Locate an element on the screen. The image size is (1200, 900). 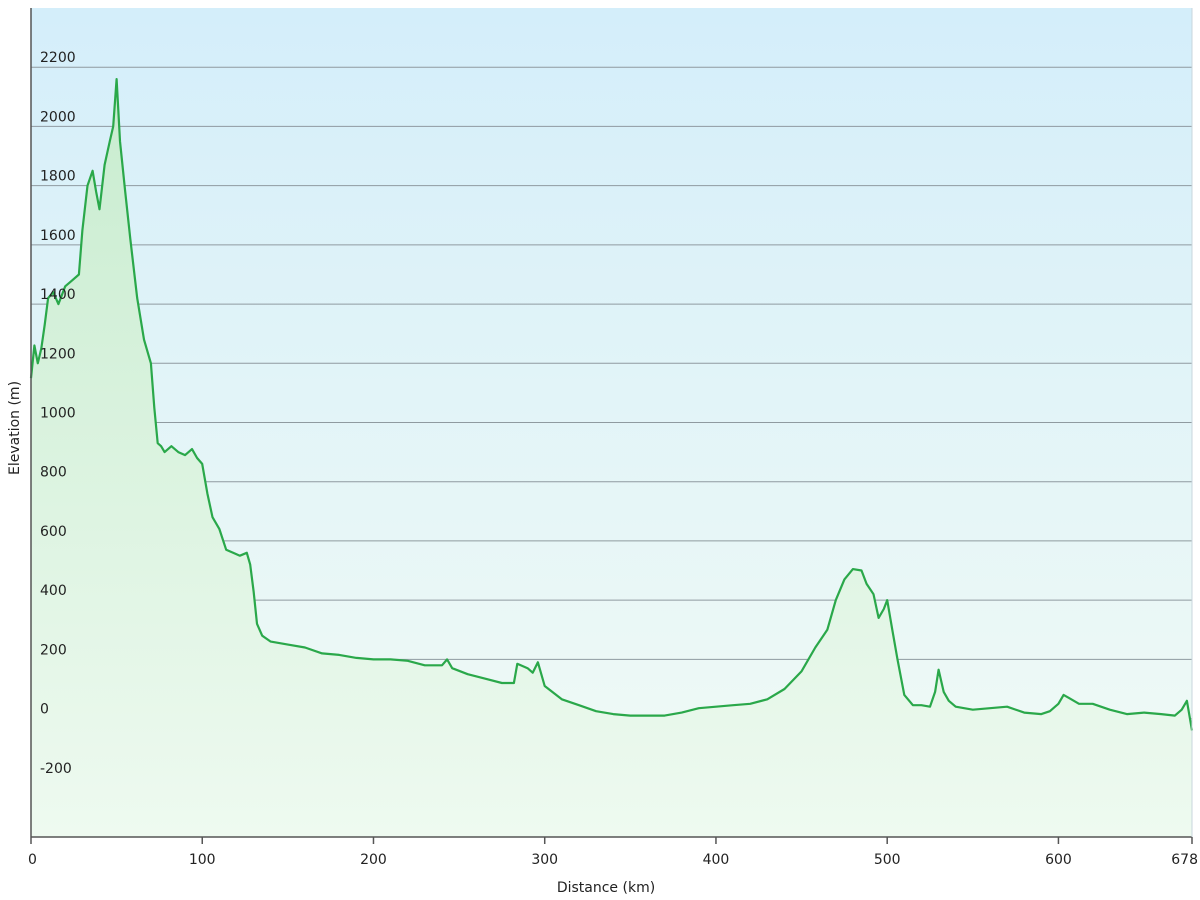
x-axis-title: Distance (km) is located at coordinates (606, 888).